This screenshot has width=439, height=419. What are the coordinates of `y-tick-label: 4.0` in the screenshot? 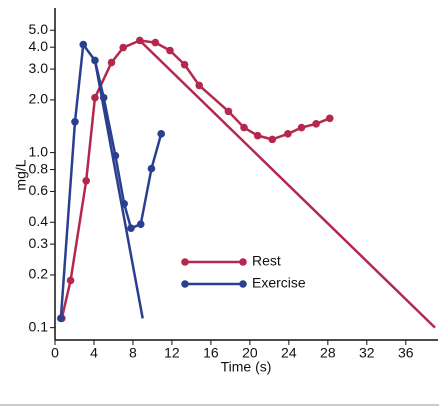 It's located at (39, 46).